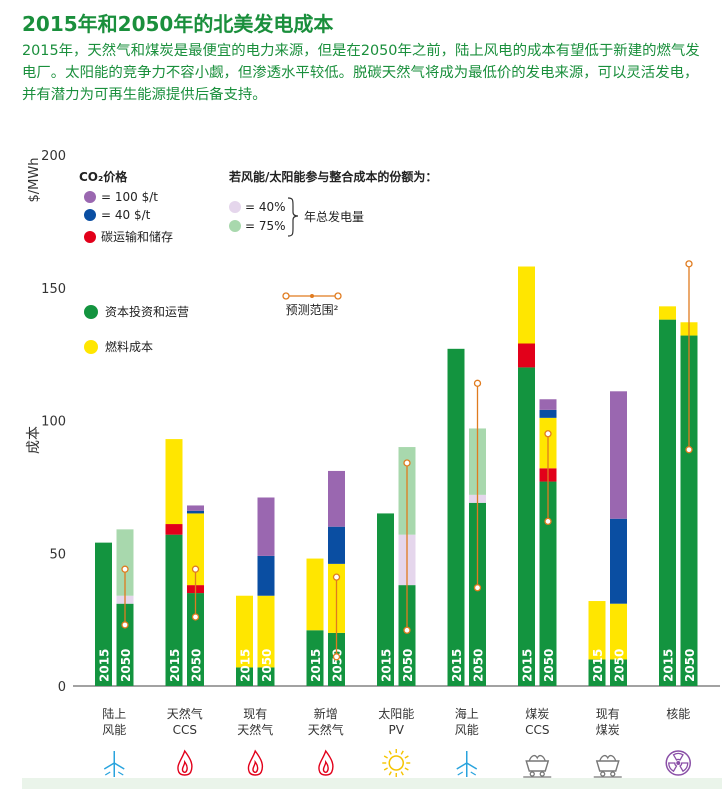 The width and height of the screenshot is (728, 789). What do you see at coordinates (137, 236) in the screenshot?
I see `legend-label-transport: 碳运输和储存` at bounding box center [137, 236].